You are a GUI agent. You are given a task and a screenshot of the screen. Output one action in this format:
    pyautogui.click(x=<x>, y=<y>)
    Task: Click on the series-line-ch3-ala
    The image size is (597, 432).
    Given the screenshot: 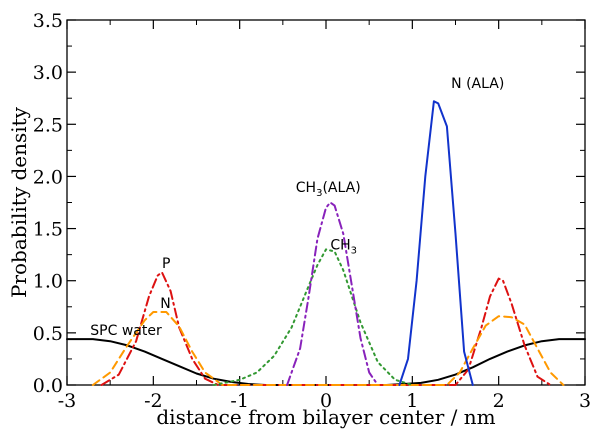 What is the action you would take?
    pyautogui.click(x=332, y=293)
    